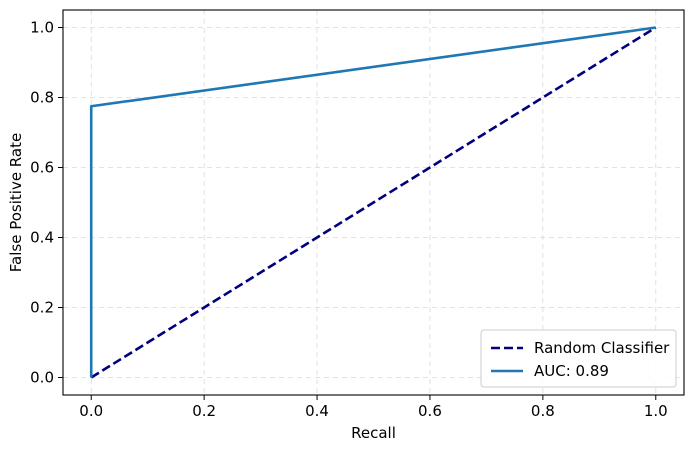 The height and width of the screenshot is (454, 693). What do you see at coordinates (317, 411) in the screenshot?
I see `x-tick-label: 0.4` at bounding box center [317, 411].